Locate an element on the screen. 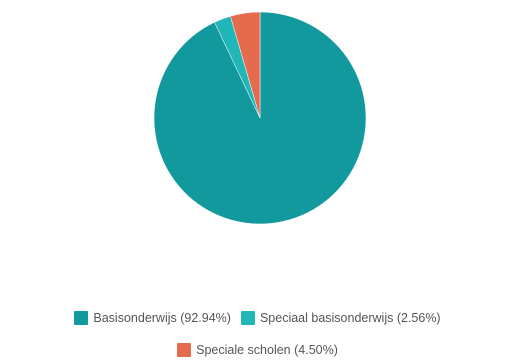 This screenshot has height=360, width=515. legend-label-speciaal-basisonderwijs: Speciaal basisonderwijs (2.56%) is located at coordinates (350, 318).